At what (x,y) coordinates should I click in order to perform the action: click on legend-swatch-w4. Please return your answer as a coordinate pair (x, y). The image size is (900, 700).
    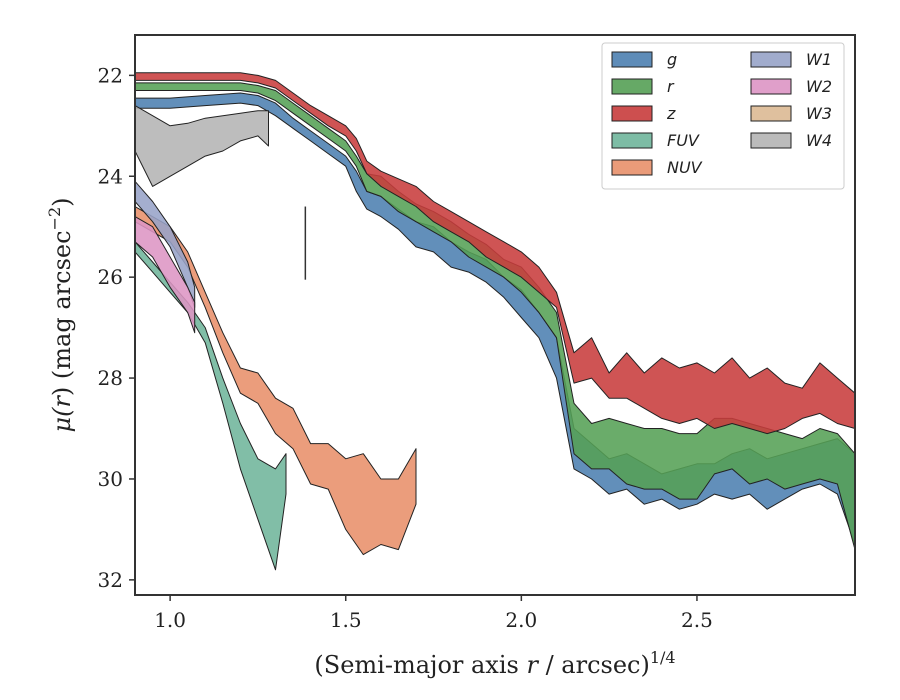
    Looking at the image, I should click on (771, 140).